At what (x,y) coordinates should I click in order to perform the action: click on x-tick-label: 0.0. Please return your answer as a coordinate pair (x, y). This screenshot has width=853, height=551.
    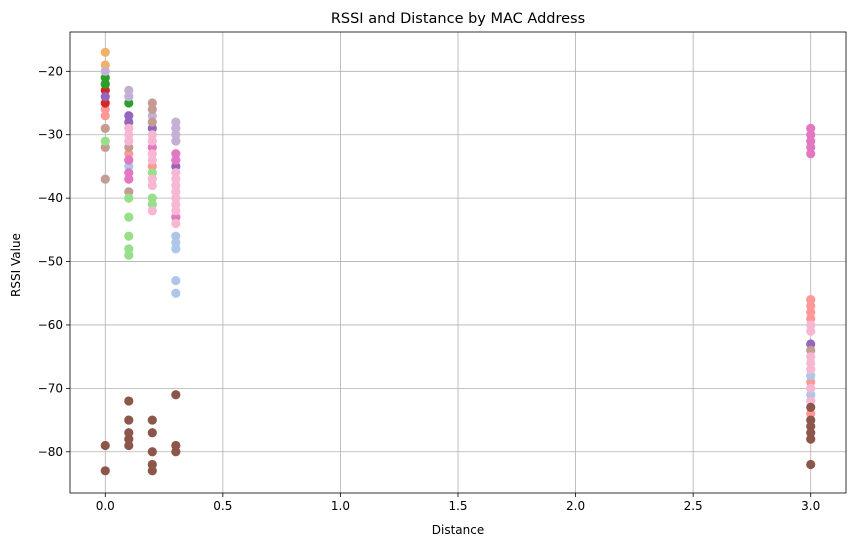
    Looking at the image, I should click on (105, 506).